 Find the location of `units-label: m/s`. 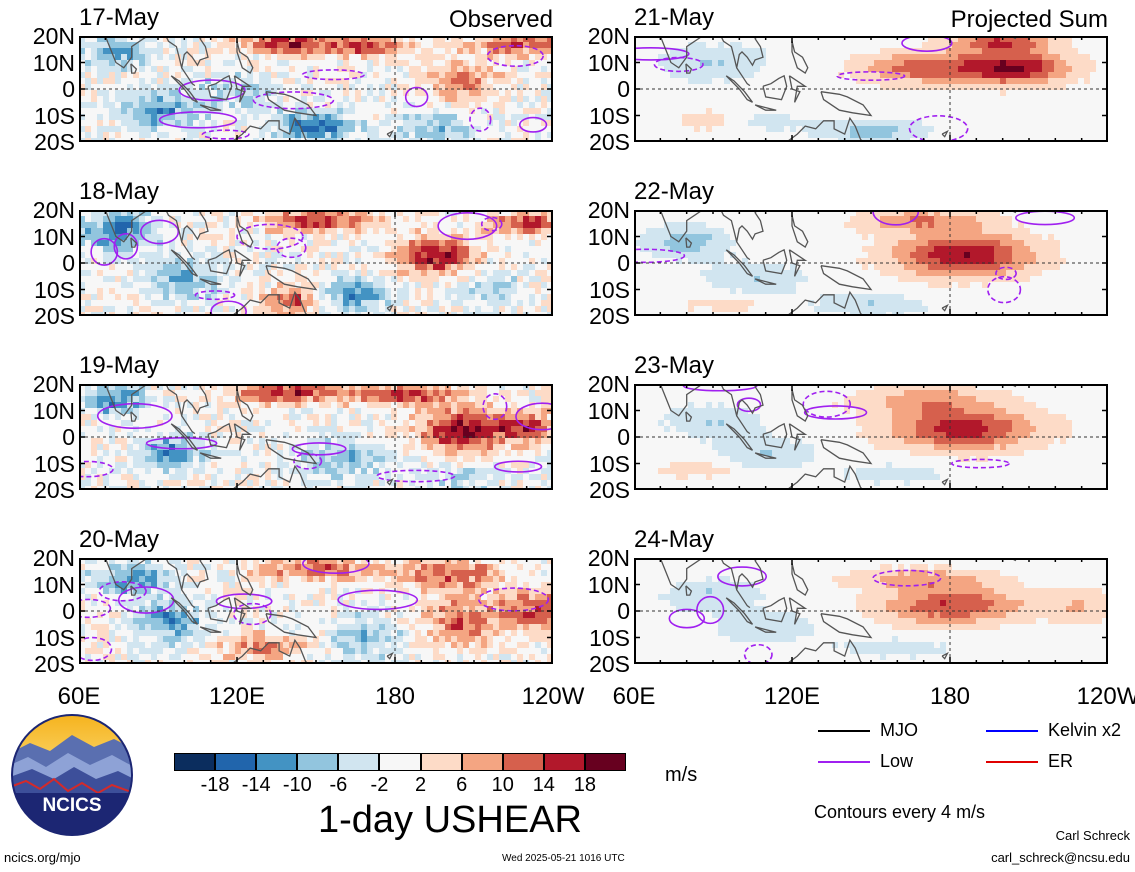

units-label: m/s is located at coordinates (681, 775).